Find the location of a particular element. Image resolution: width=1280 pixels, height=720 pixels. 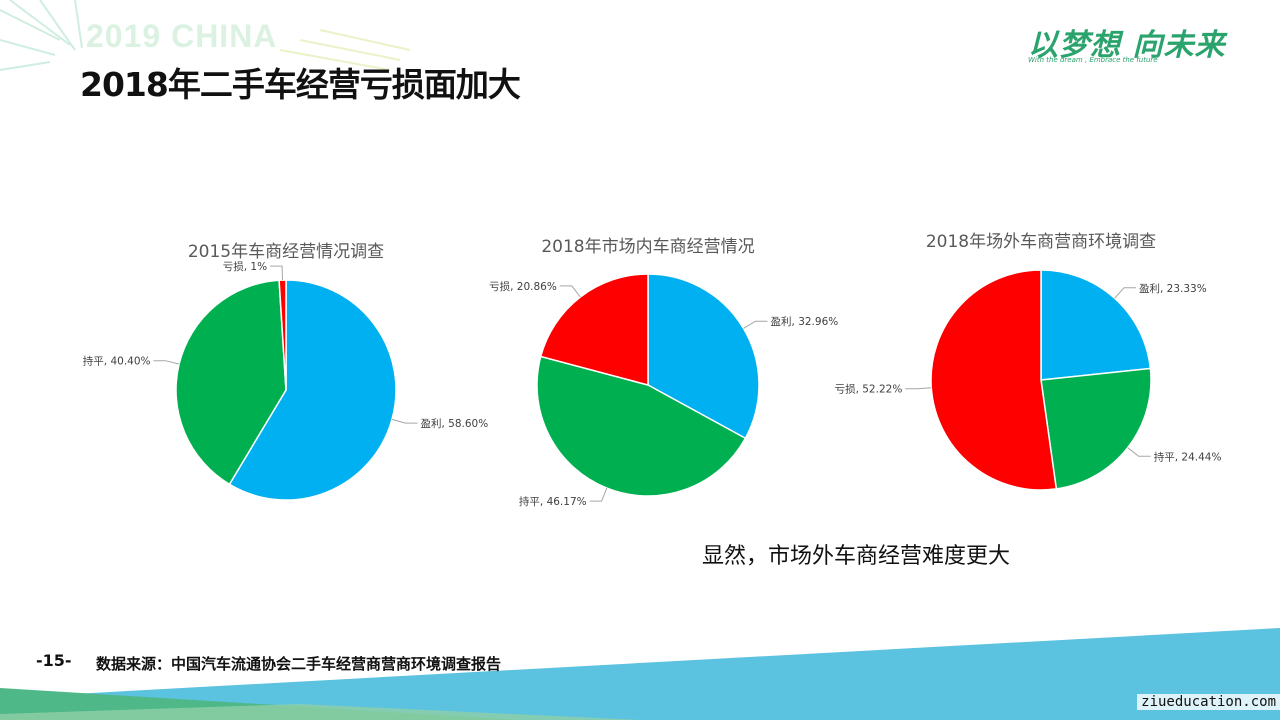

data-label-profit: 盈利, 23.33% is located at coordinates (1173, 289).